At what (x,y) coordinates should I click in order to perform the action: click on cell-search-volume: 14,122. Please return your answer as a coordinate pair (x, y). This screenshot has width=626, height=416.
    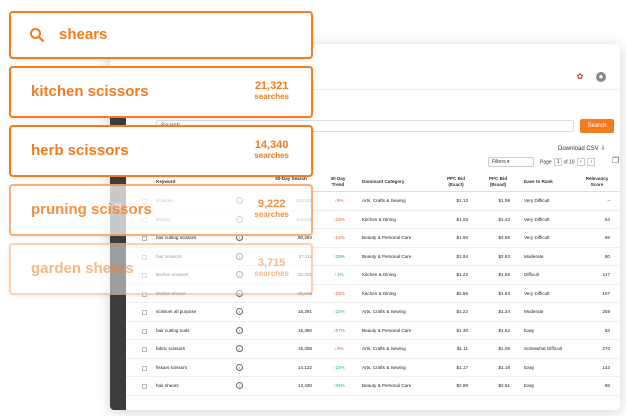
    Looking at the image, I should click on (304, 367).